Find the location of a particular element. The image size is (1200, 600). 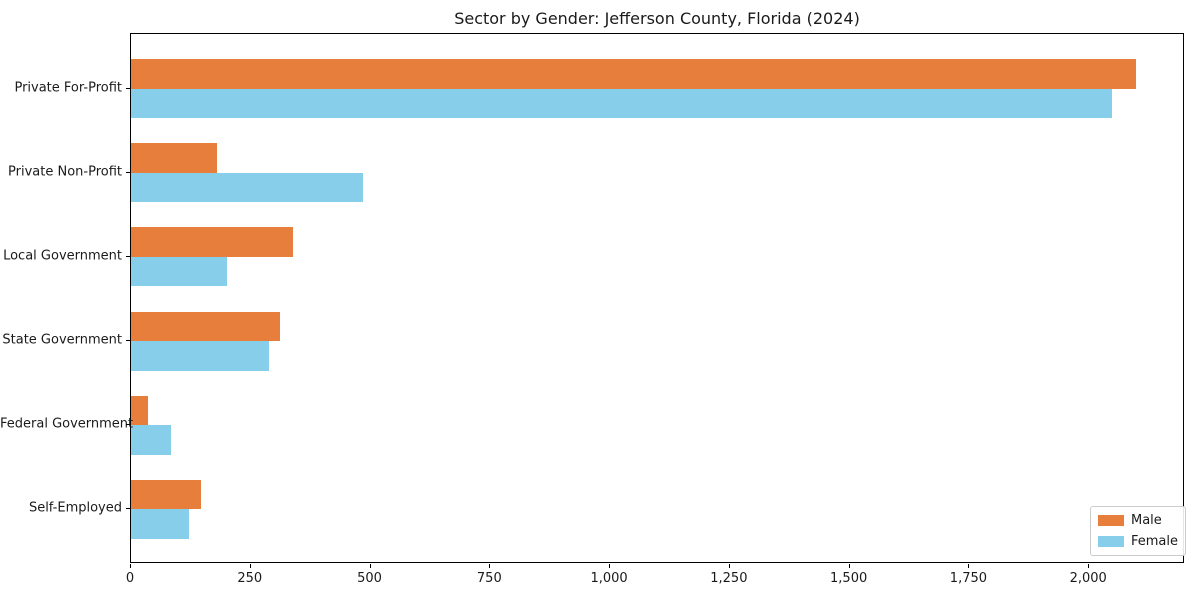

x-tick-label: 1,750 is located at coordinates (968, 578).